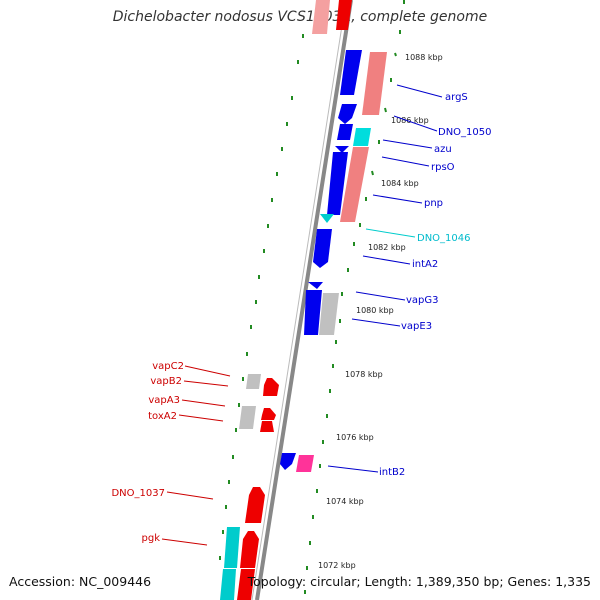 Image resolution: width=600 pixels, height=600 pixels. What do you see at coordinates (387, 247) in the screenshot?
I see `tick-1082: 1082 kbp` at bounding box center [387, 247].